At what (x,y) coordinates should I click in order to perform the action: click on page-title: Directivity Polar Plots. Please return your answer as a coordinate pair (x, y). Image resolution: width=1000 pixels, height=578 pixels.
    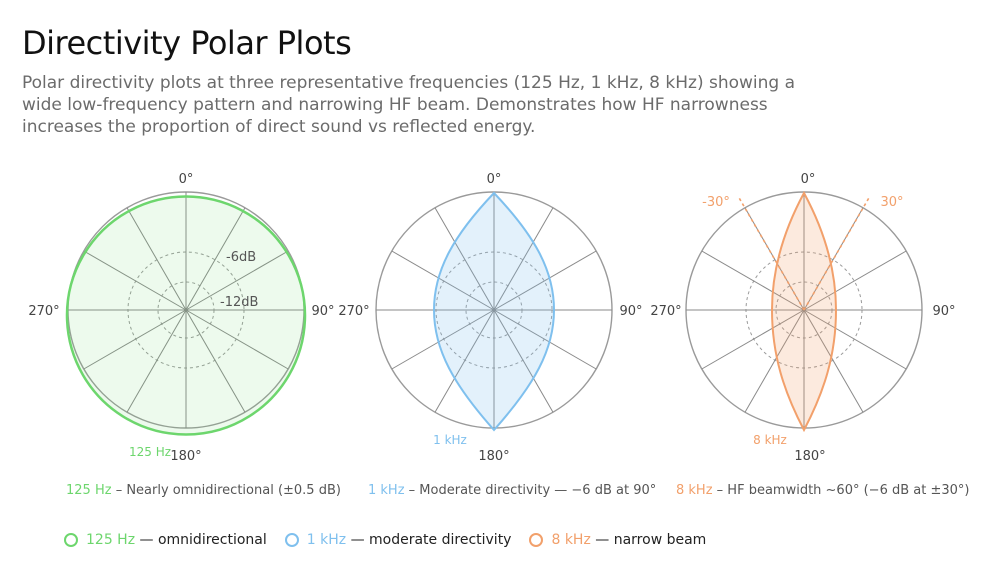
    Looking at the image, I should click on (187, 43).